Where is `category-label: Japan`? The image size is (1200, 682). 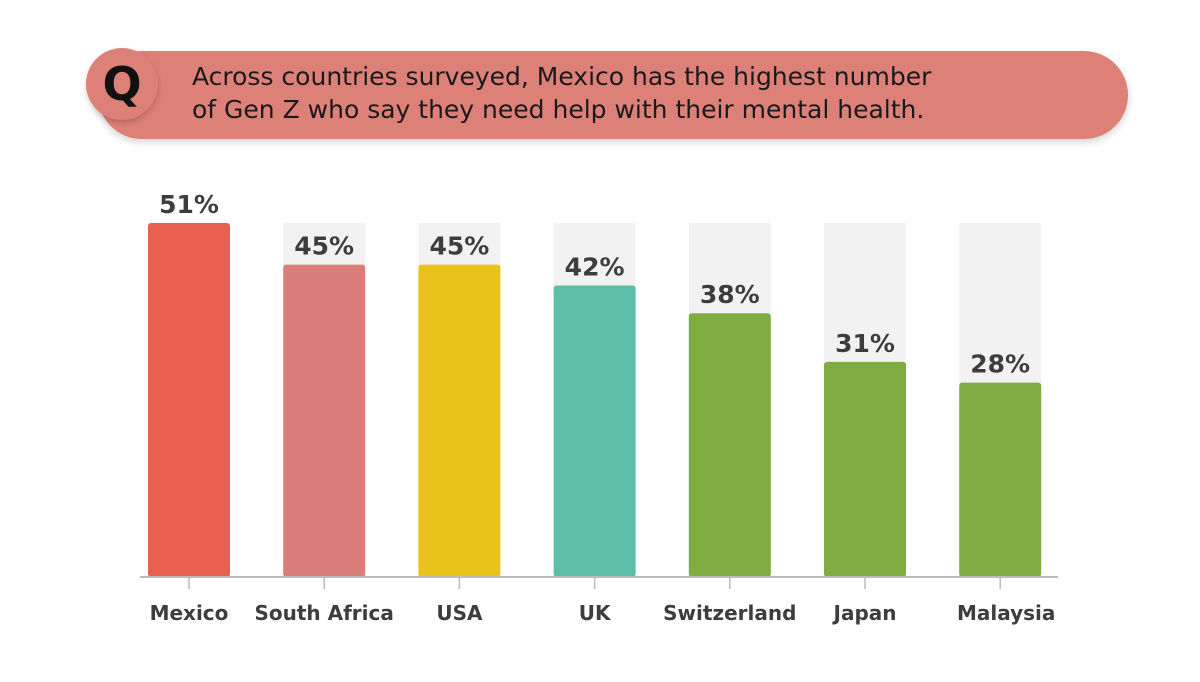
category-label: Japan is located at coordinates (864, 613).